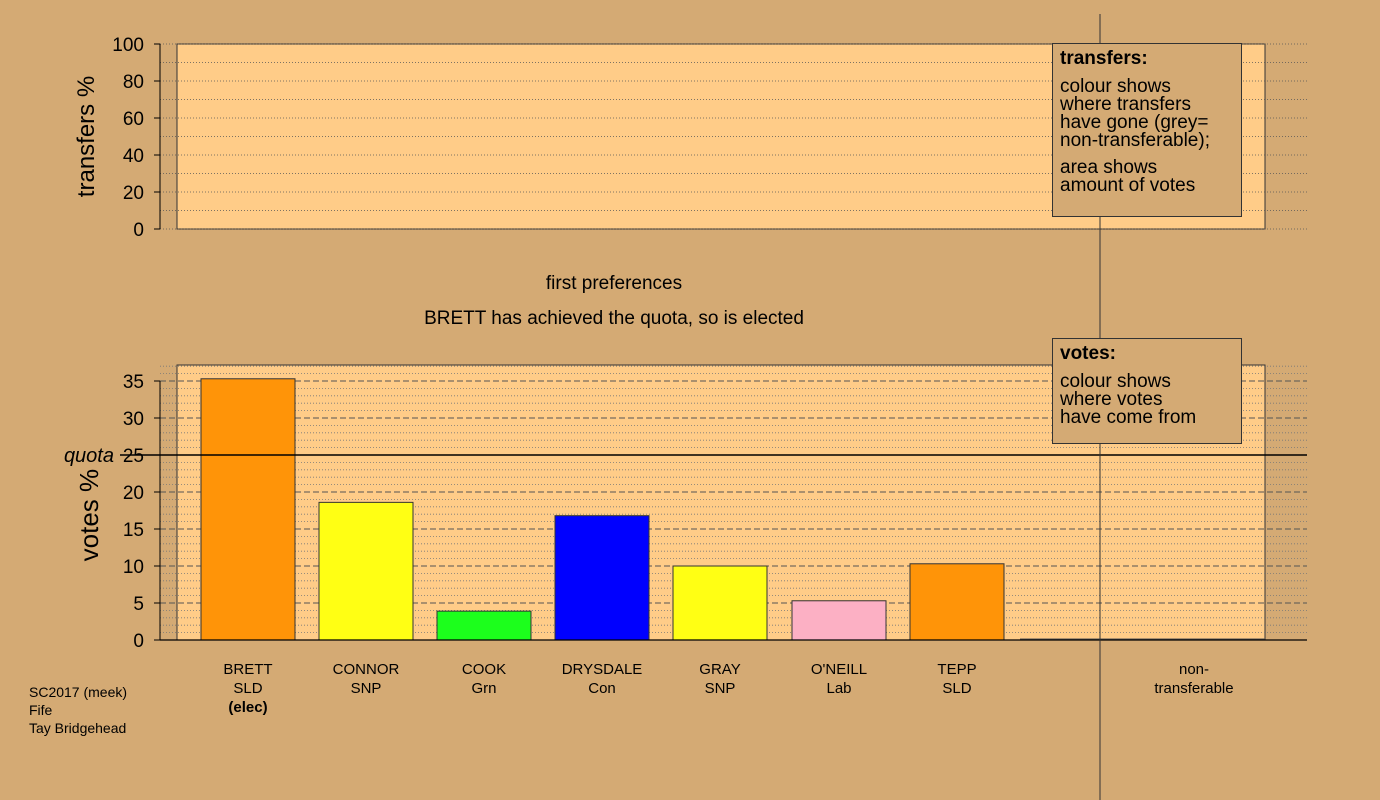  What do you see at coordinates (247, 669) in the screenshot?
I see `candidate-name-label: BRETT` at bounding box center [247, 669].